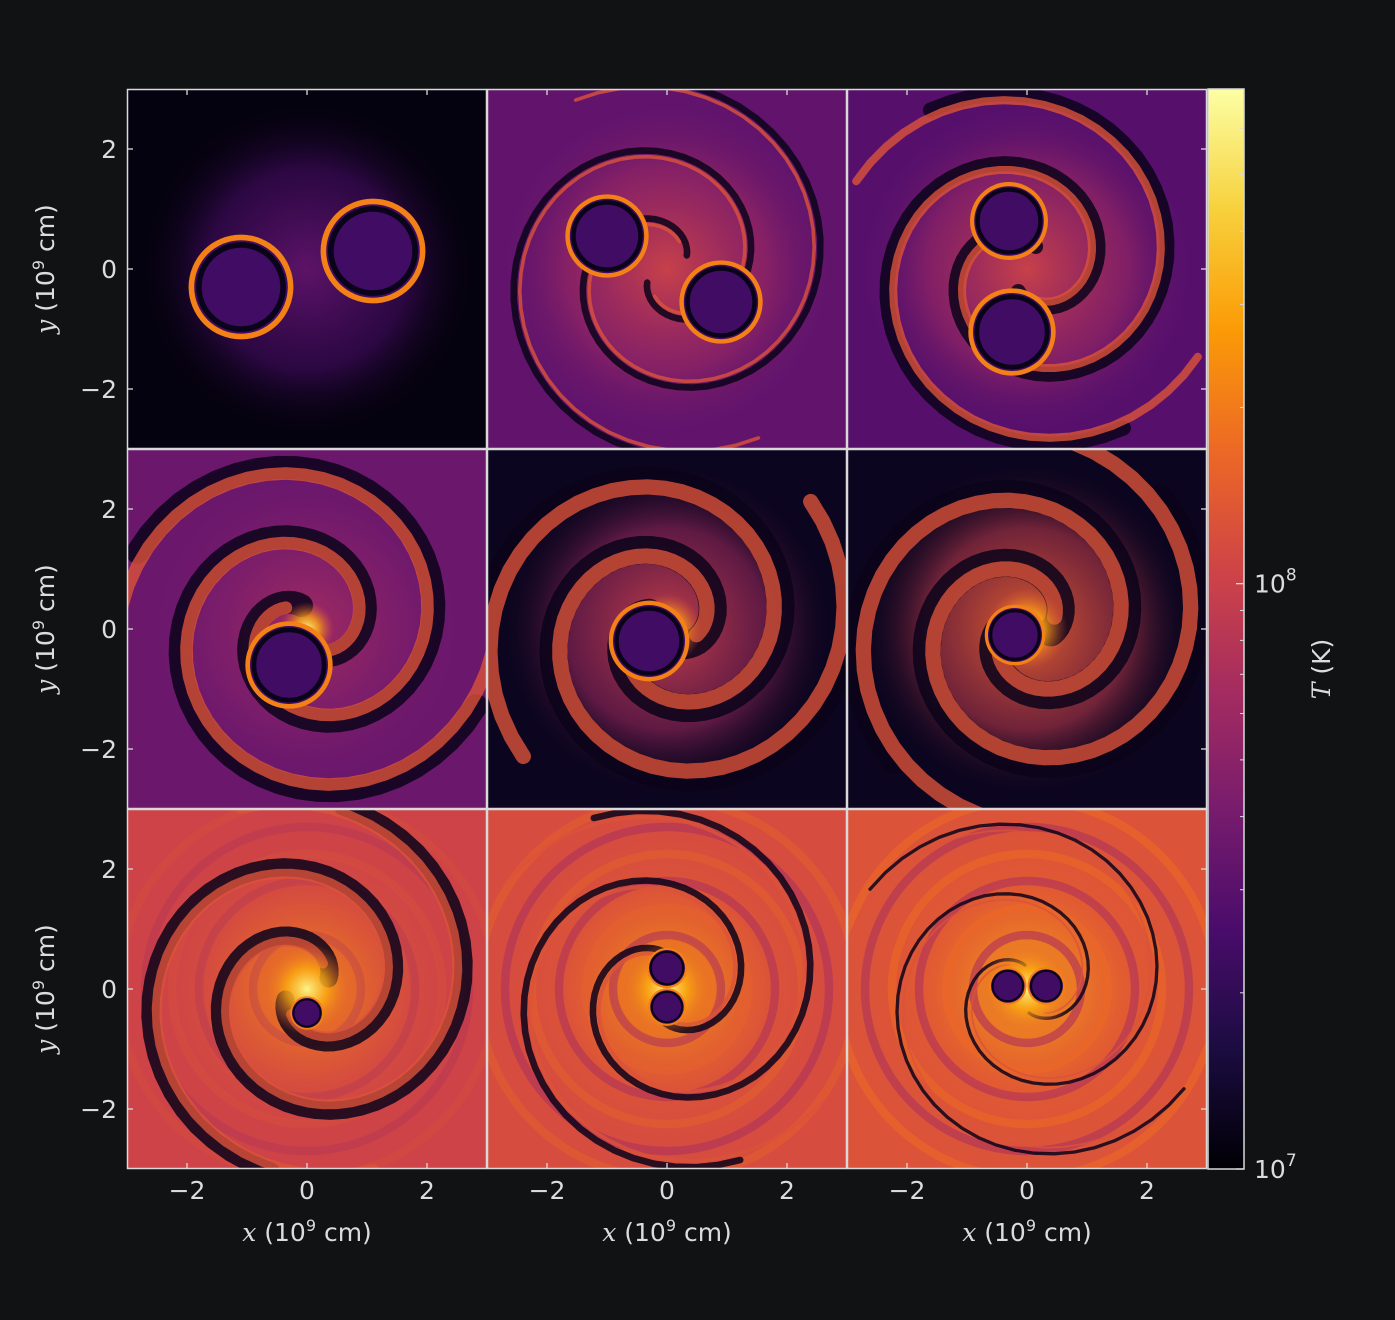  Describe the element at coordinates (1275, 1167) in the screenshot. I see `colorbar-tick-label: 10⁷` at that location.